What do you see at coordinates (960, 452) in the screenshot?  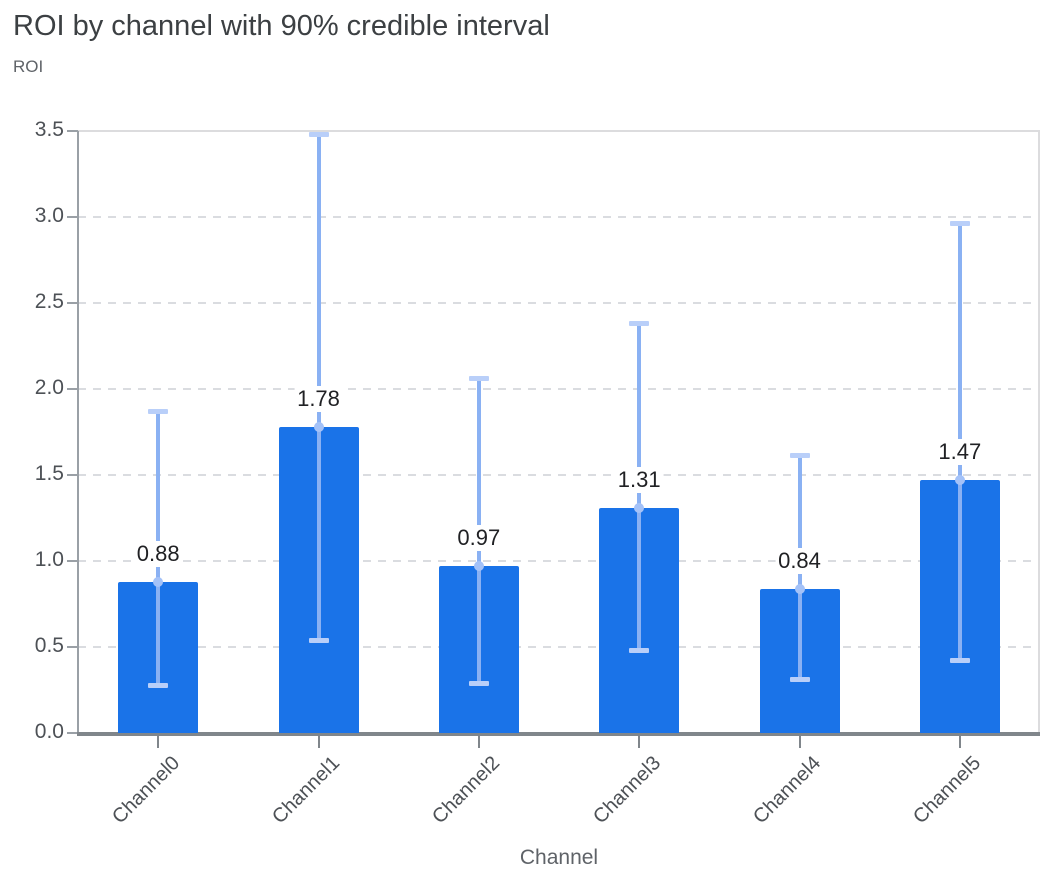 I see `value-label: 1.47` at bounding box center [960, 452].